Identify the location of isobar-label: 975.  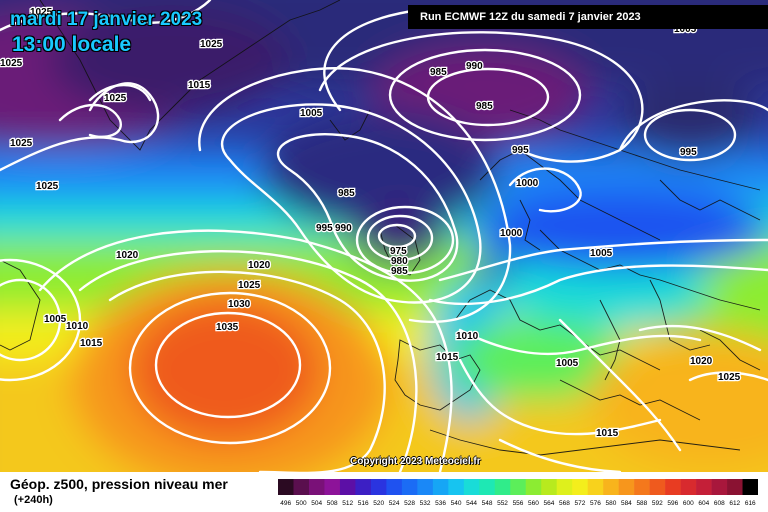
(398, 251).